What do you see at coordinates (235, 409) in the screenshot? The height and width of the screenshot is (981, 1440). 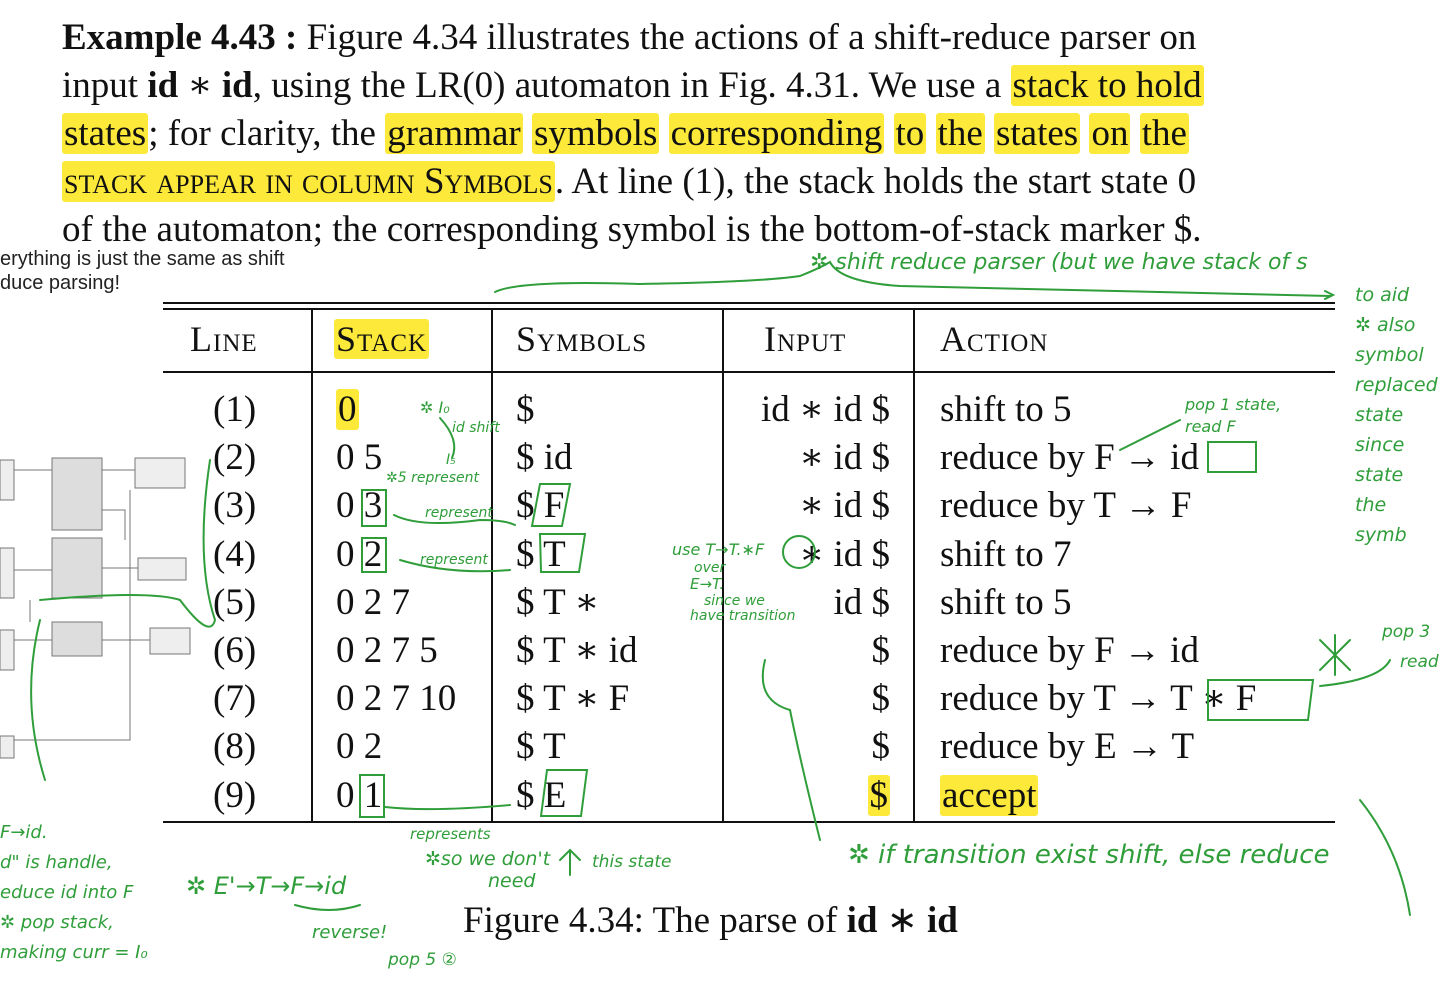 I see `row-line-number: (1)` at bounding box center [235, 409].